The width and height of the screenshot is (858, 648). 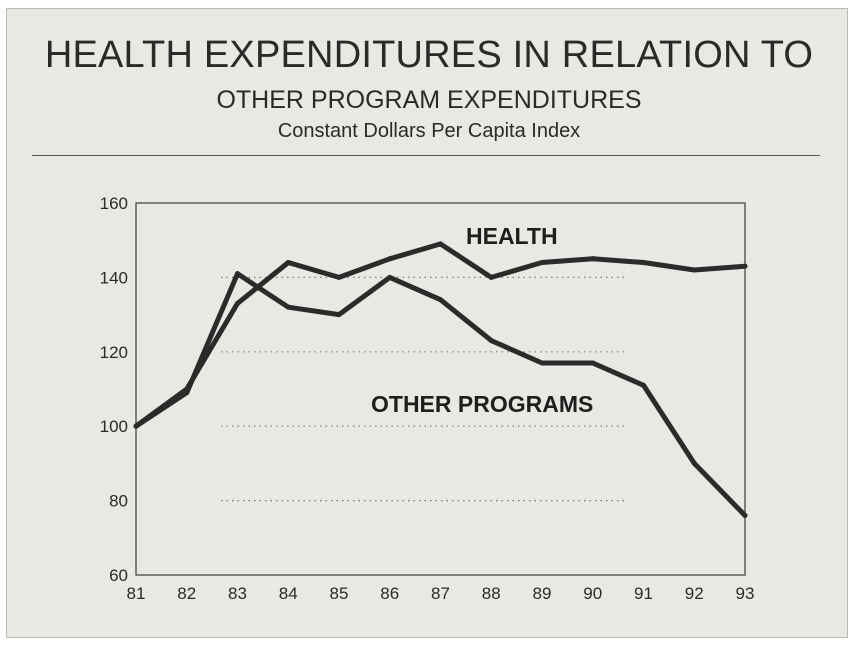 What do you see at coordinates (118, 575) in the screenshot?
I see `y-tick-label: 60` at bounding box center [118, 575].